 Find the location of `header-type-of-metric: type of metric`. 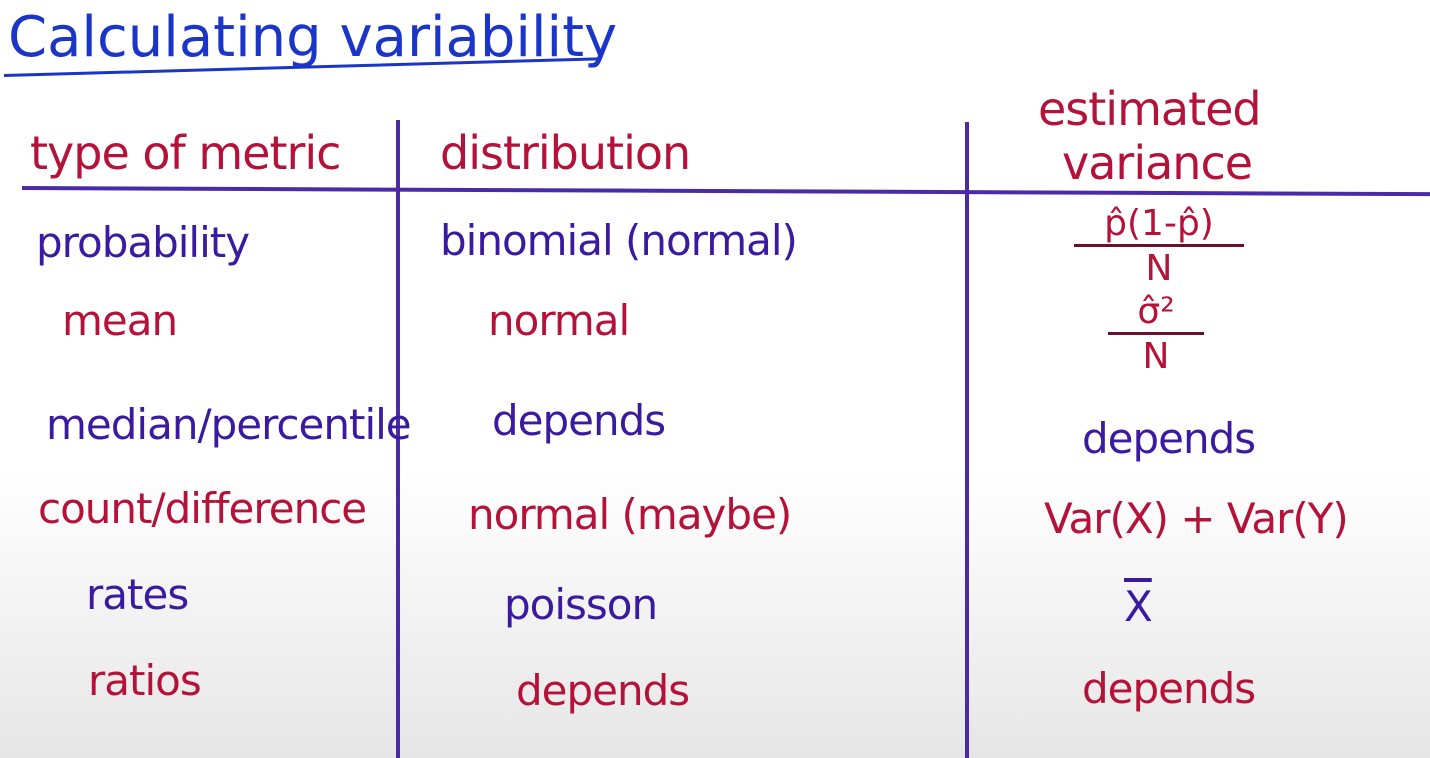

header-type-of-metric: type of metric is located at coordinates (185, 153).